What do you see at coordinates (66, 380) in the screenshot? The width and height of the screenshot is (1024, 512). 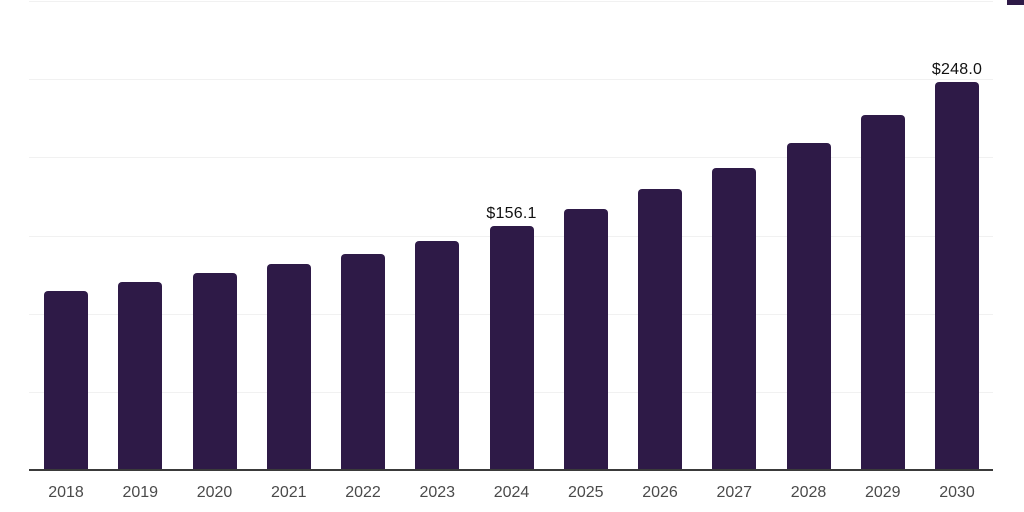 I see `bar-2018` at bounding box center [66, 380].